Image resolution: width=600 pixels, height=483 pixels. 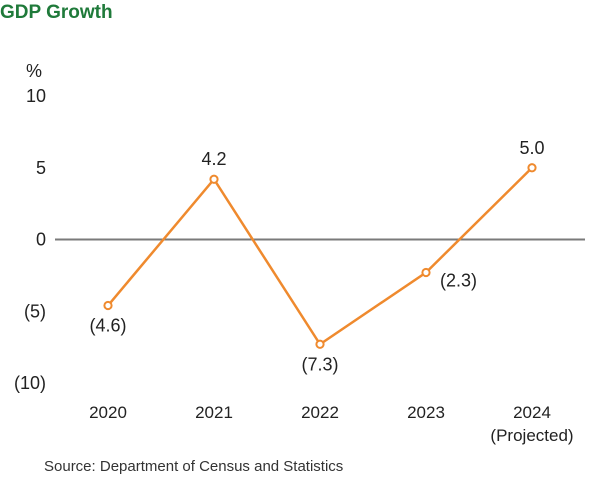 I want to click on y-tick-label: (5), so click(x=35, y=311).